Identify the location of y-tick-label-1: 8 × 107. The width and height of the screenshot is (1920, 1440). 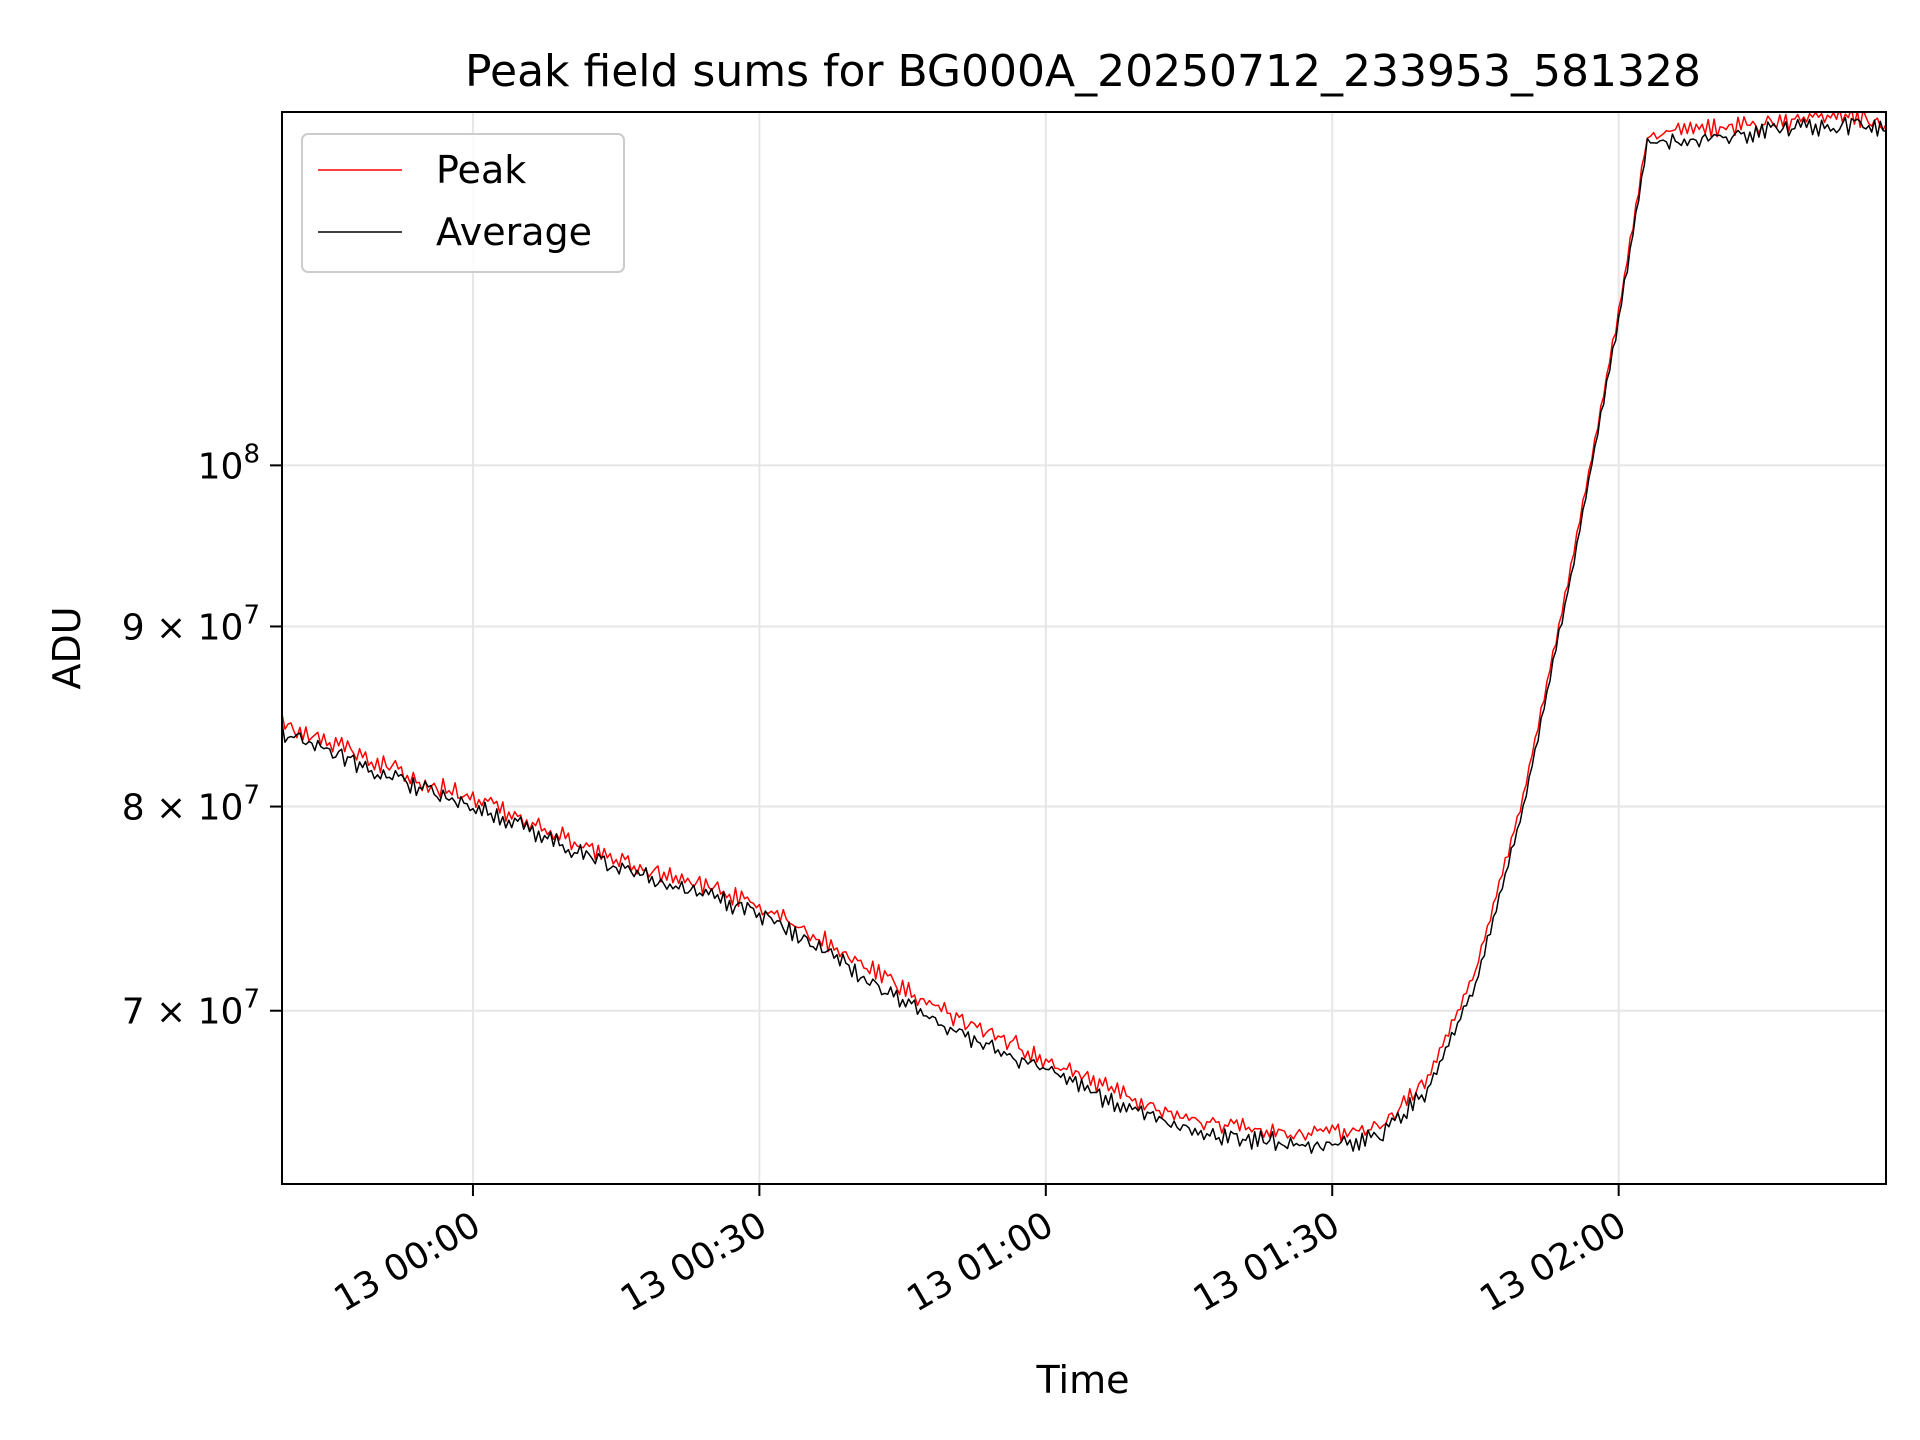
(191, 805).